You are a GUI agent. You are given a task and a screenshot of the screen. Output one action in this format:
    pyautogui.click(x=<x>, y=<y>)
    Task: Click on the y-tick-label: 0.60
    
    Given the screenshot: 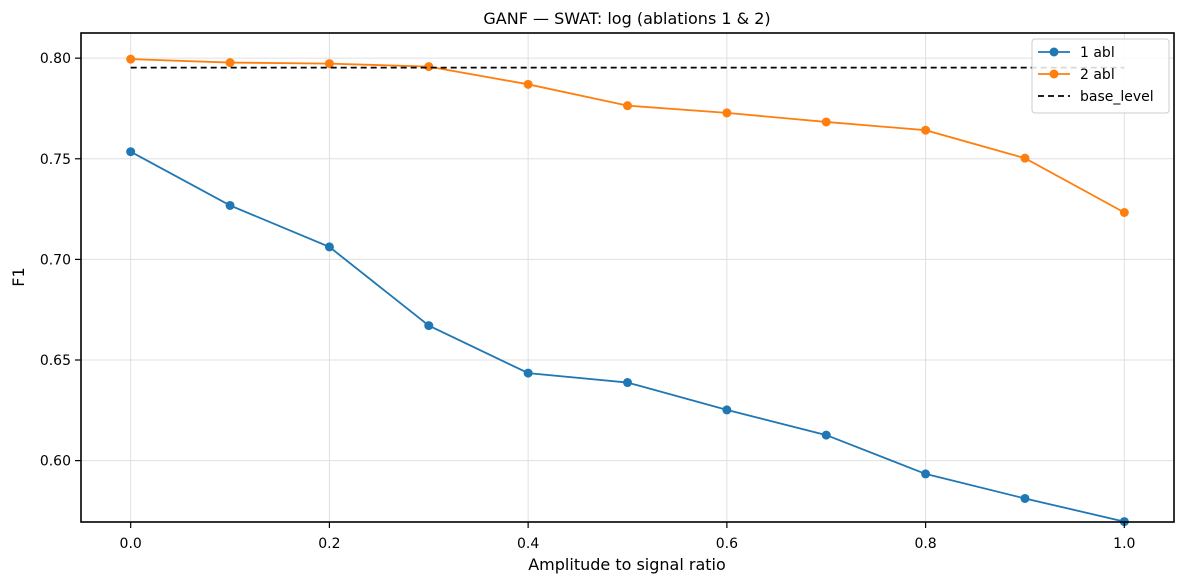 What is the action you would take?
    pyautogui.click(x=55, y=462)
    